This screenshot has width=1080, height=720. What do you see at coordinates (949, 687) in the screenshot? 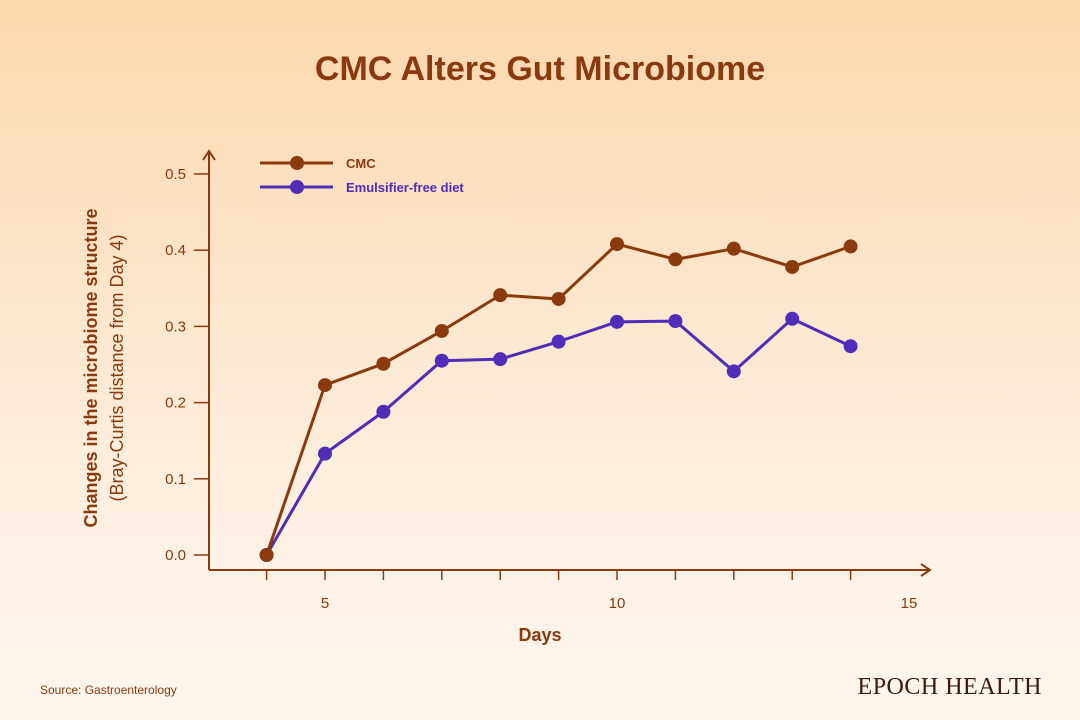
I see `brand-logo: EPOCH HEALTH` at bounding box center [949, 687].